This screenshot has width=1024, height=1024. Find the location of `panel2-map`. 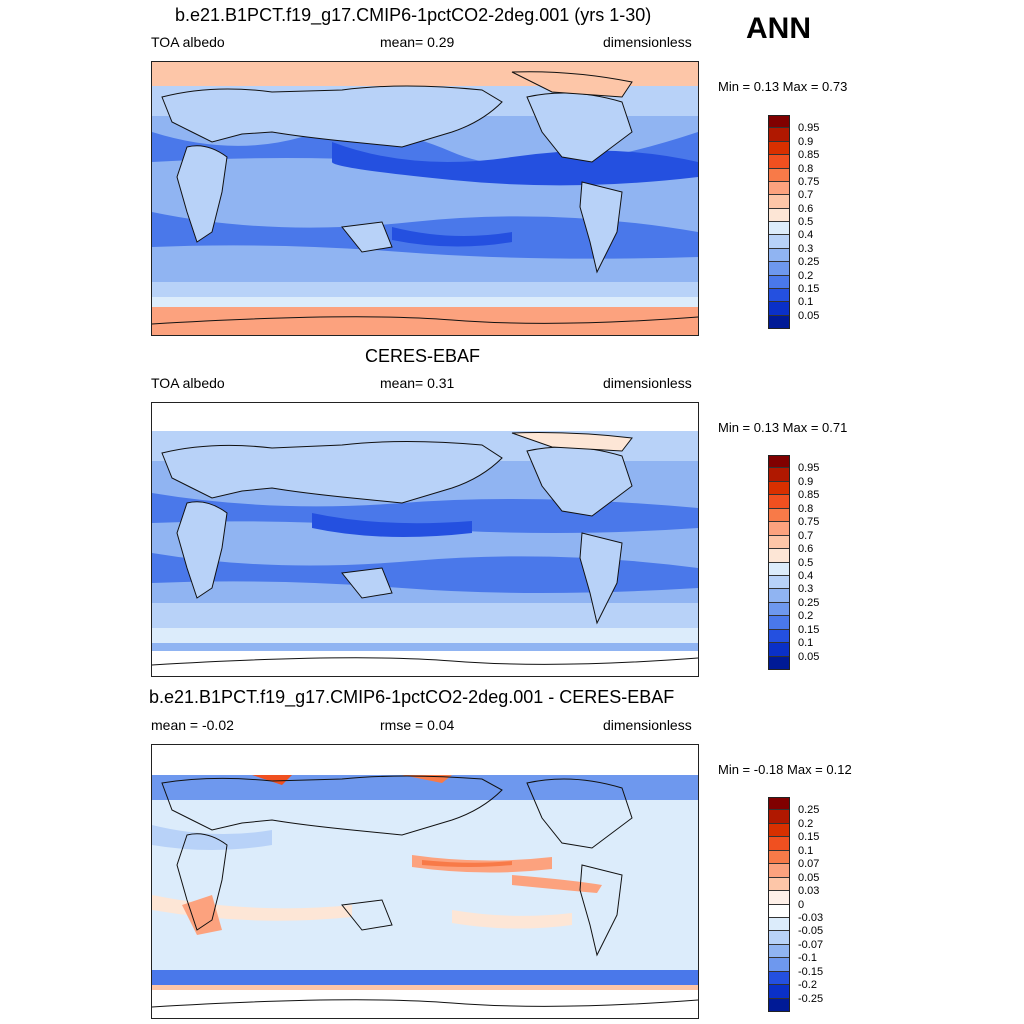

panel2-map is located at coordinates (425, 539).